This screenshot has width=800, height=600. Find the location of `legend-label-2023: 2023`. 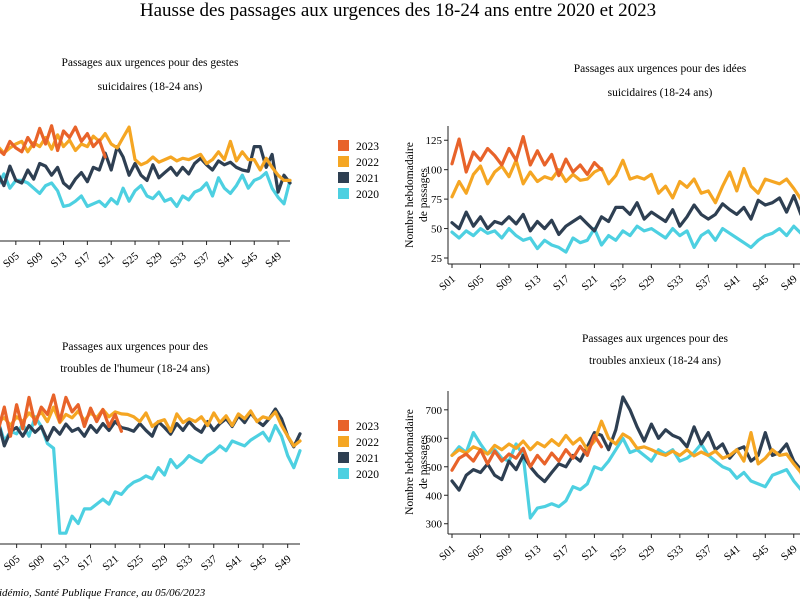

legend-label-2023: 2023 is located at coordinates (367, 147).